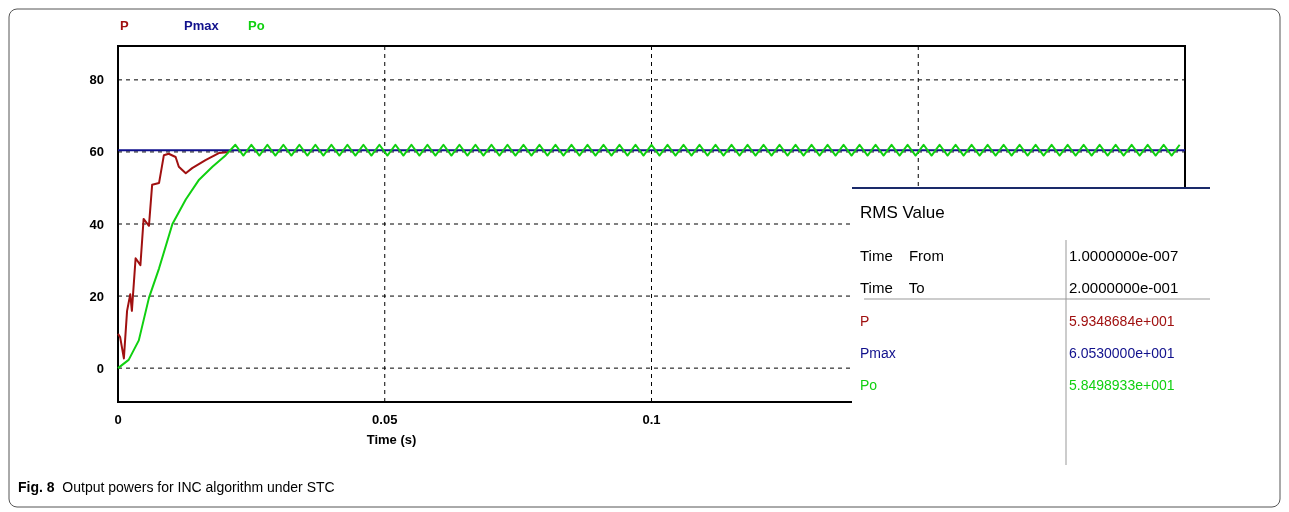 The height and width of the screenshot is (512, 1289). Describe the element at coordinates (100, 368) in the screenshot. I see `y-tick-label: 0` at that location.